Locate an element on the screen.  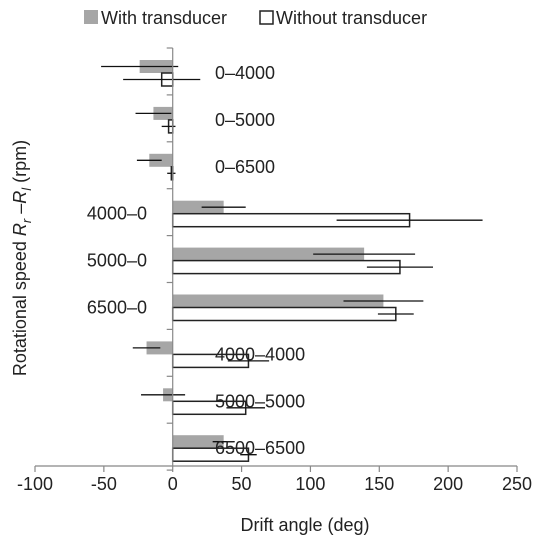
legend-label-without-transducer: Without transducer is located at coordinates (351, 18).